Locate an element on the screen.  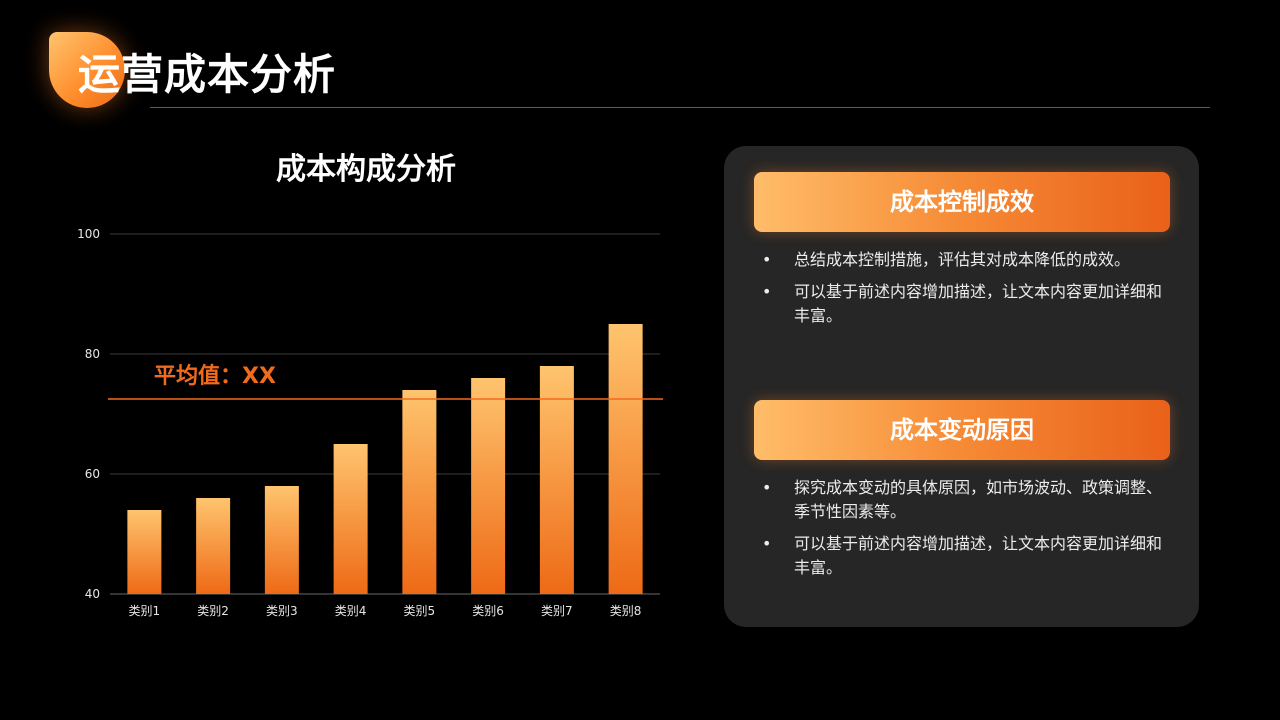
x-tick-label: 类别3 is located at coordinates (282, 611).